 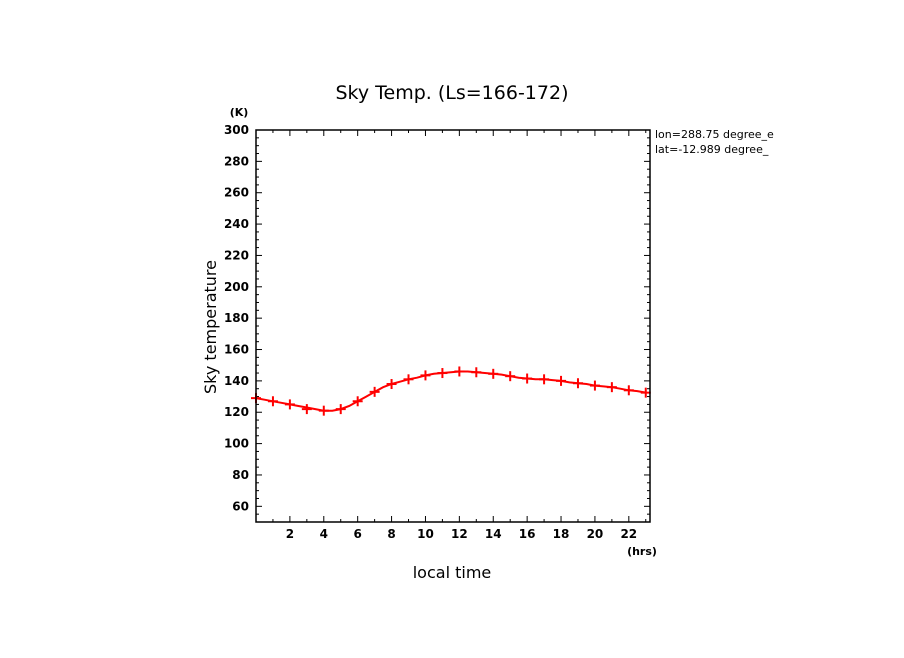 I want to click on x-axis-label: local time, so click(x=452, y=572).